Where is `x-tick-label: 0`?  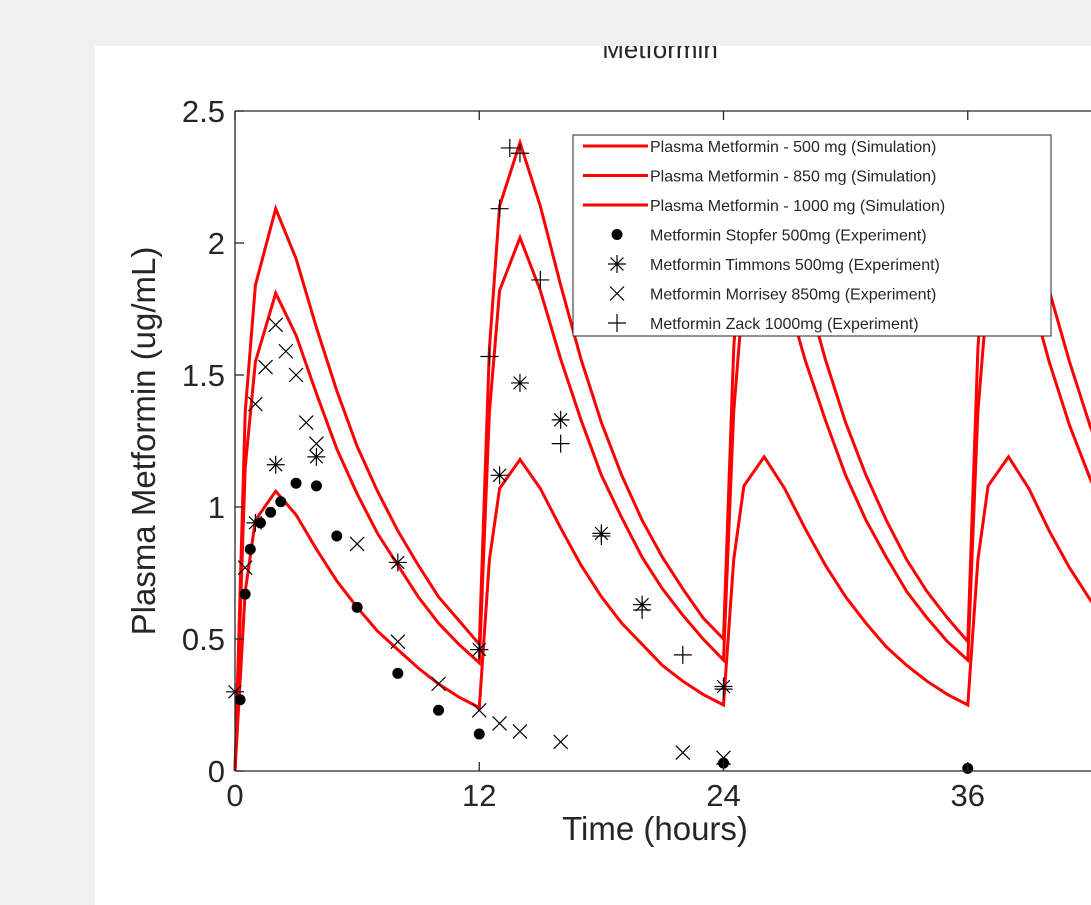 x-tick-label: 0 is located at coordinates (234, 795).